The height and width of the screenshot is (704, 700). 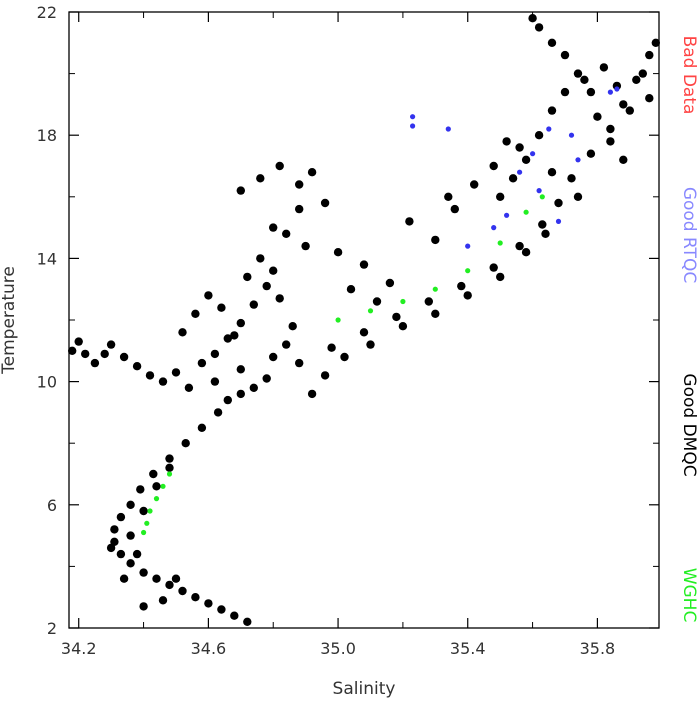 I want to click on x-tick-label: 35.0, so click(x=338, y=648).